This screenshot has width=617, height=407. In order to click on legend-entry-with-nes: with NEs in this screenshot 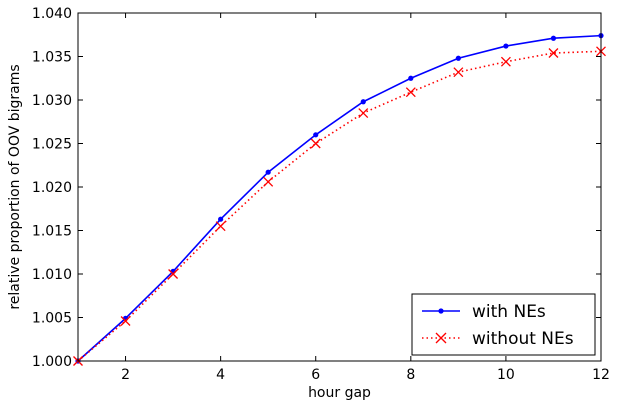, I will do `click(484, 312)`.